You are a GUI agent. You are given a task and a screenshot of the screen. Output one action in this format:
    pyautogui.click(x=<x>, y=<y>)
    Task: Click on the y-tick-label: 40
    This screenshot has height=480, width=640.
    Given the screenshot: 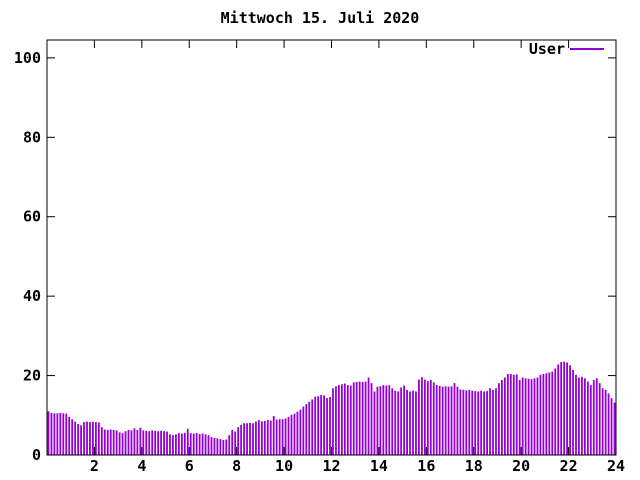 What is the action you would take?
    pyautogui.click(x=32, y=296)
    